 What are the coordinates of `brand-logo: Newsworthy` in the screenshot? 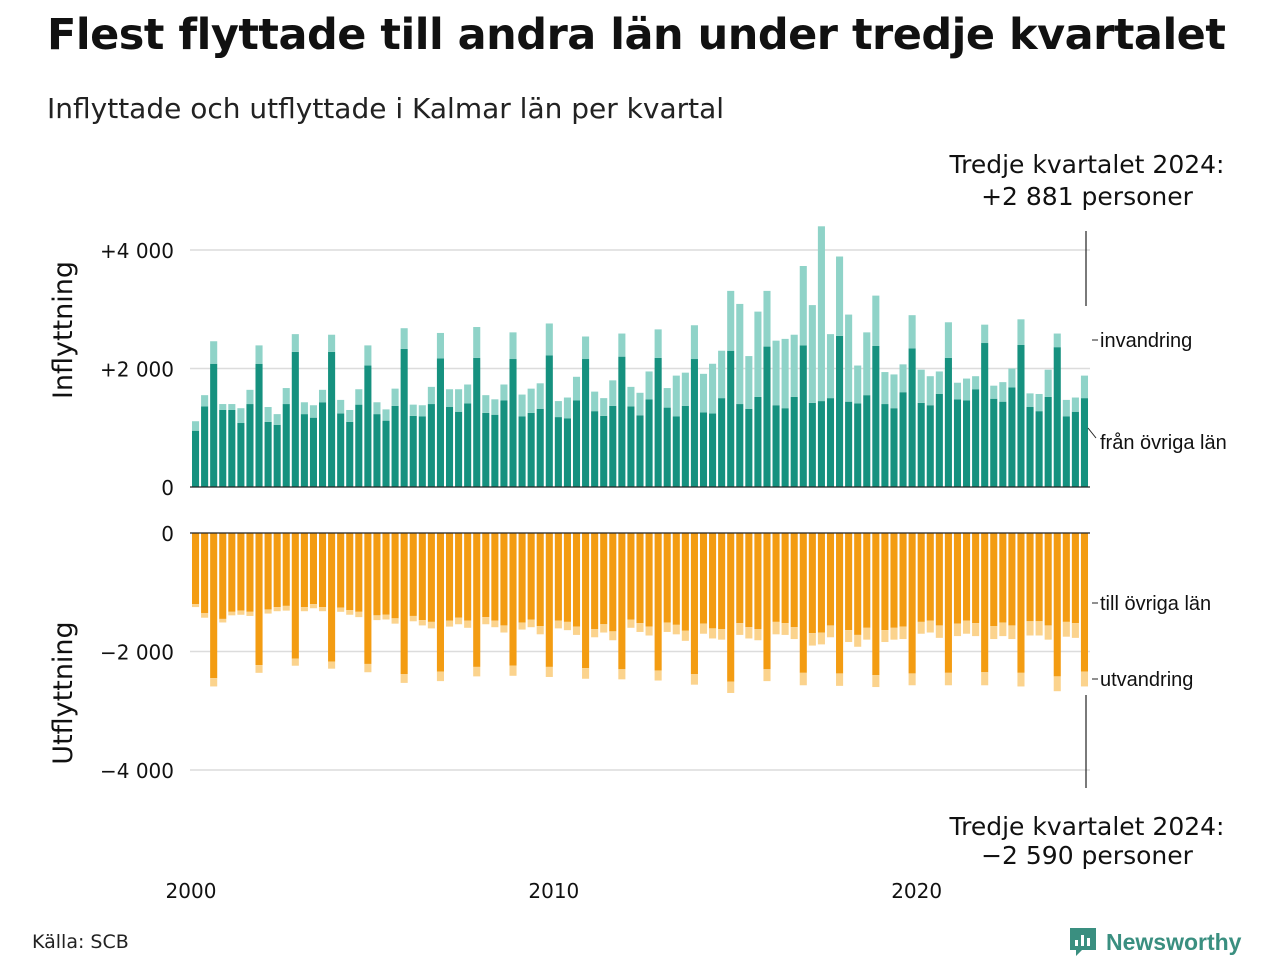 It's located at (1154, 942).